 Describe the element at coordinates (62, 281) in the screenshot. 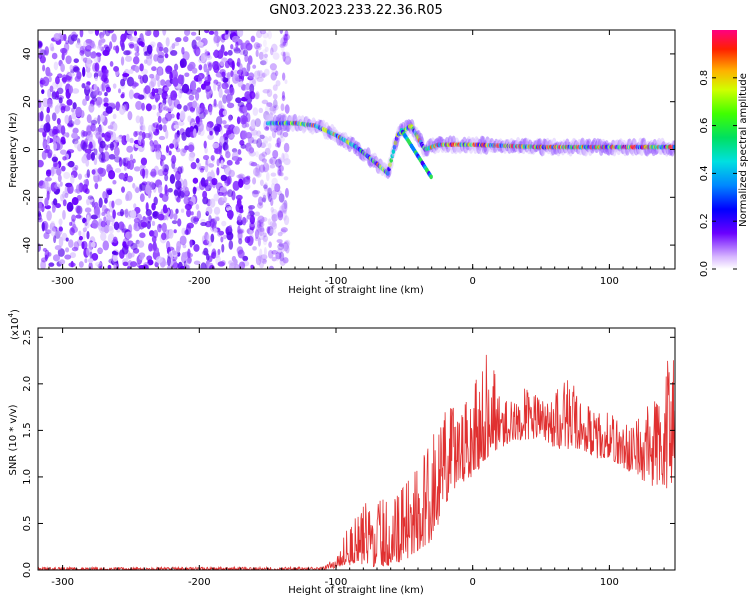

I see `spectrogram-xtick-label: -300` at that location.